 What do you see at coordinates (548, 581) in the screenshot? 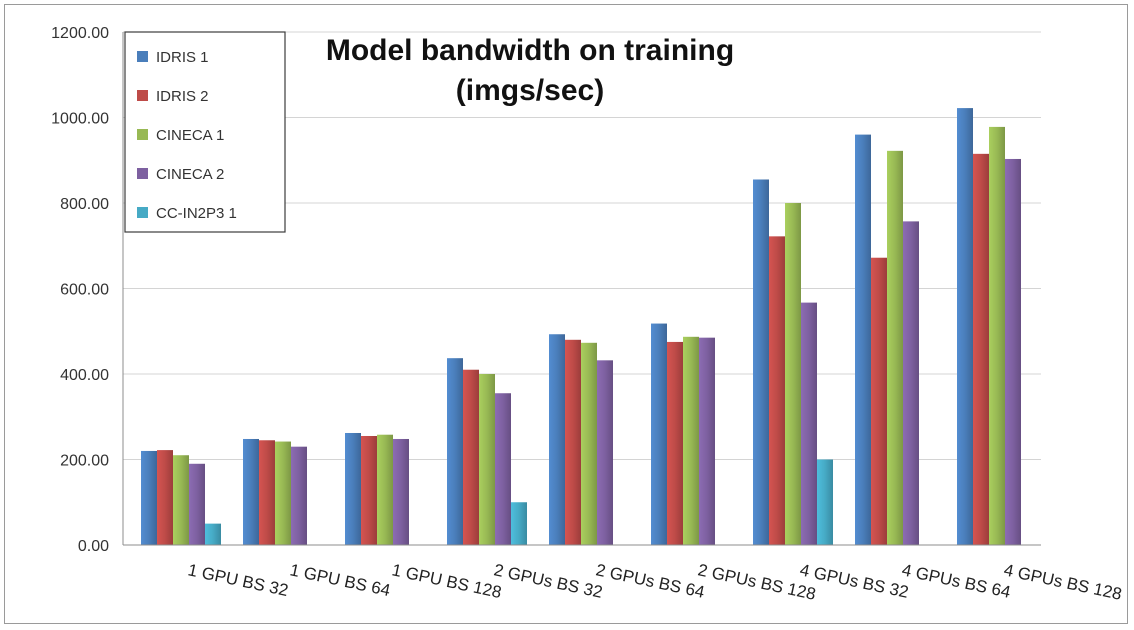
I see `x-tick-label: 2 GPUs BS 32` at bounding box center [548, 581].